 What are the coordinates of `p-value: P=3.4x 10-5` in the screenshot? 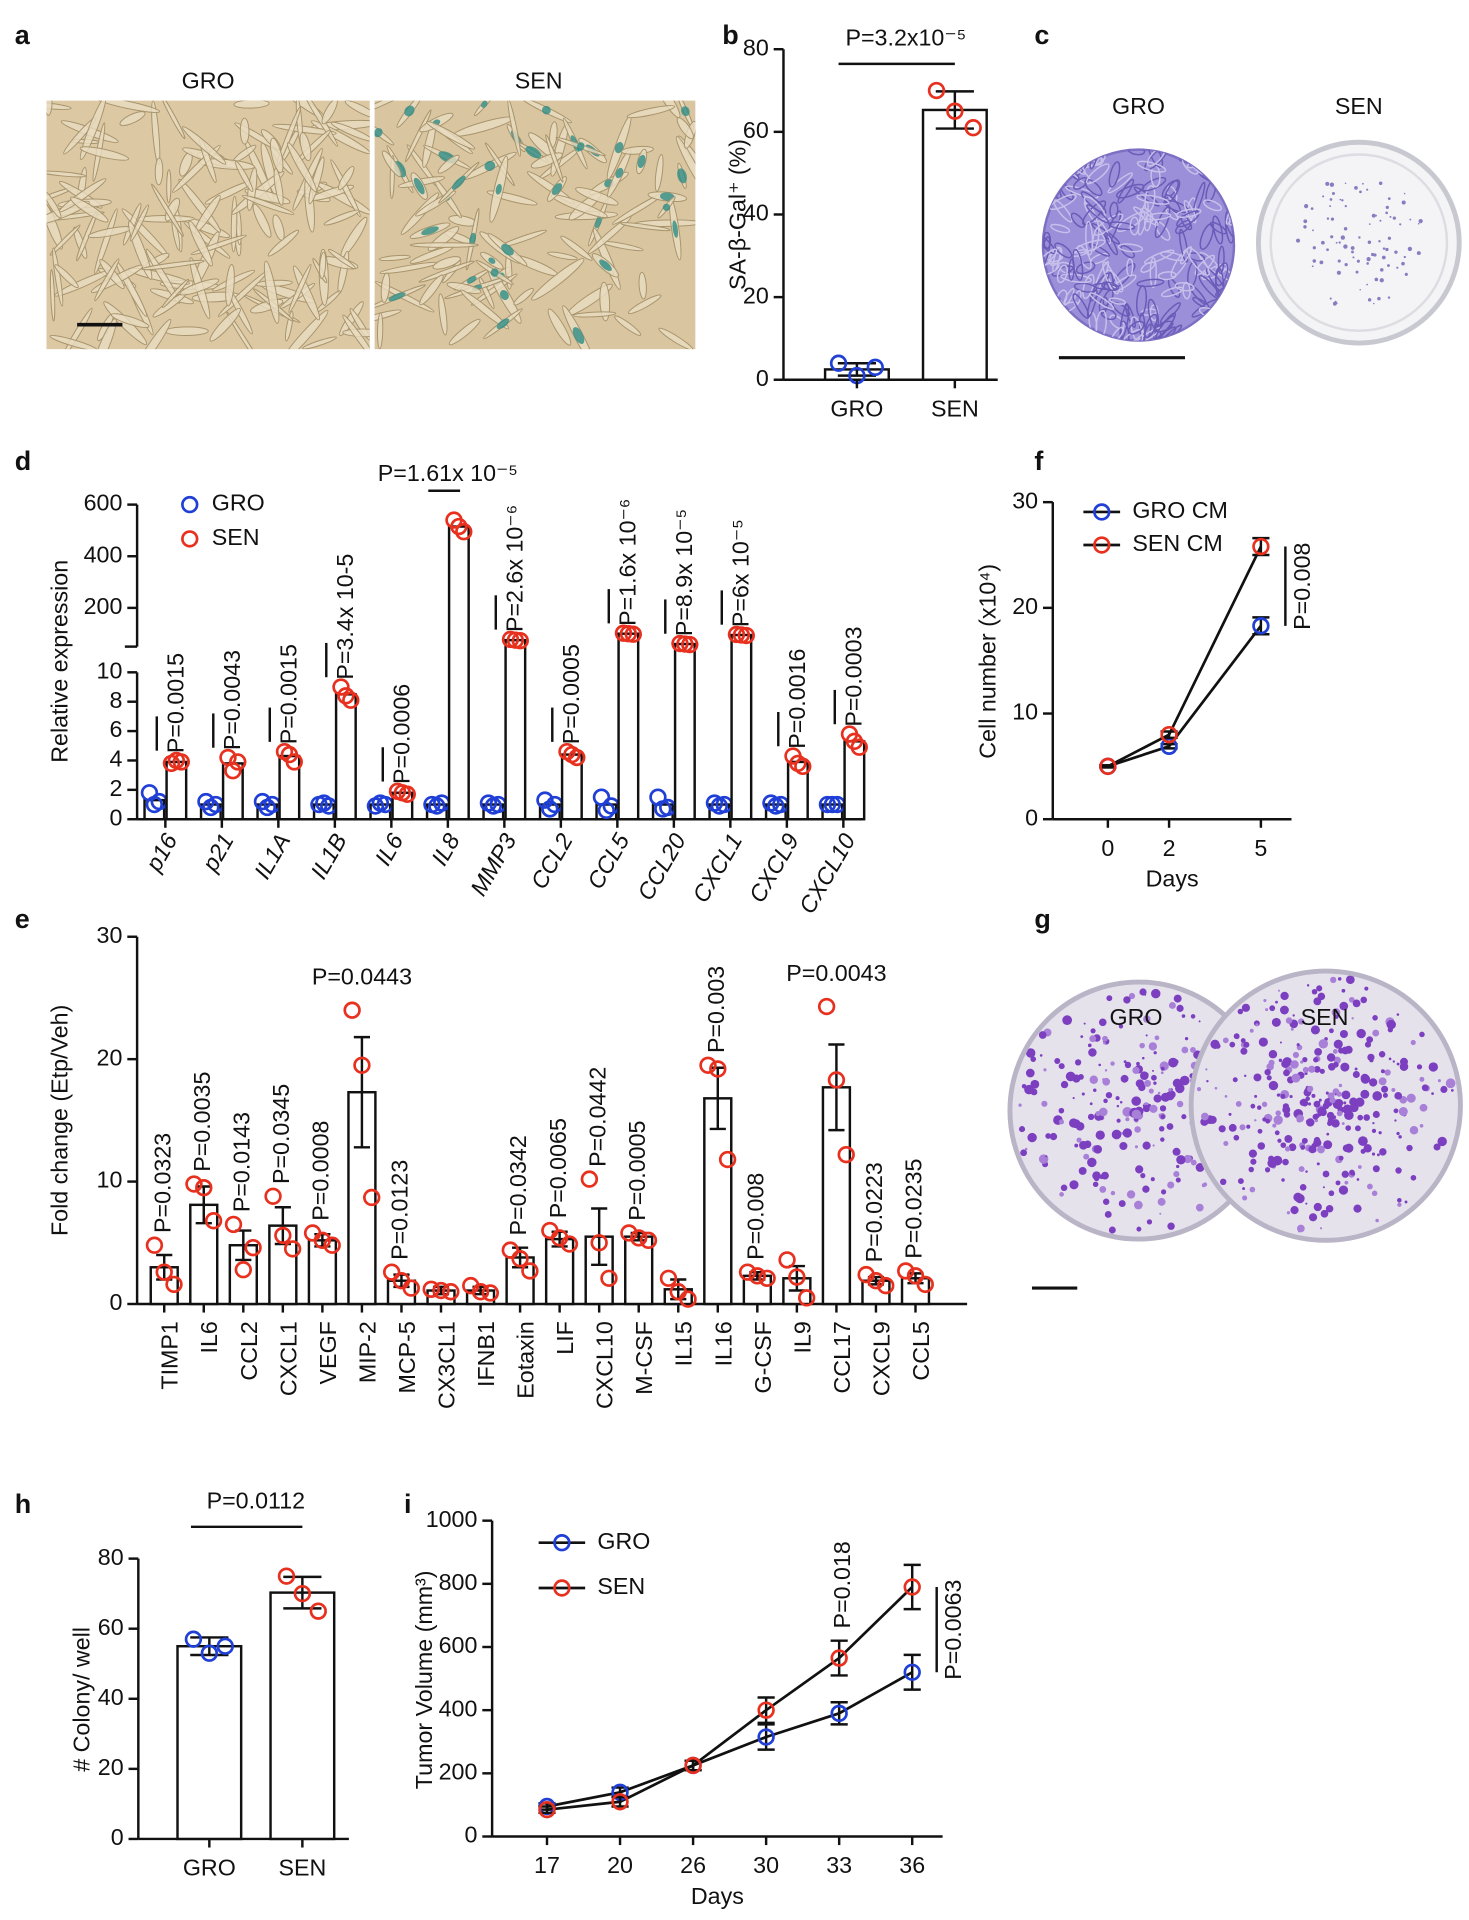 It's located at (345, 617).